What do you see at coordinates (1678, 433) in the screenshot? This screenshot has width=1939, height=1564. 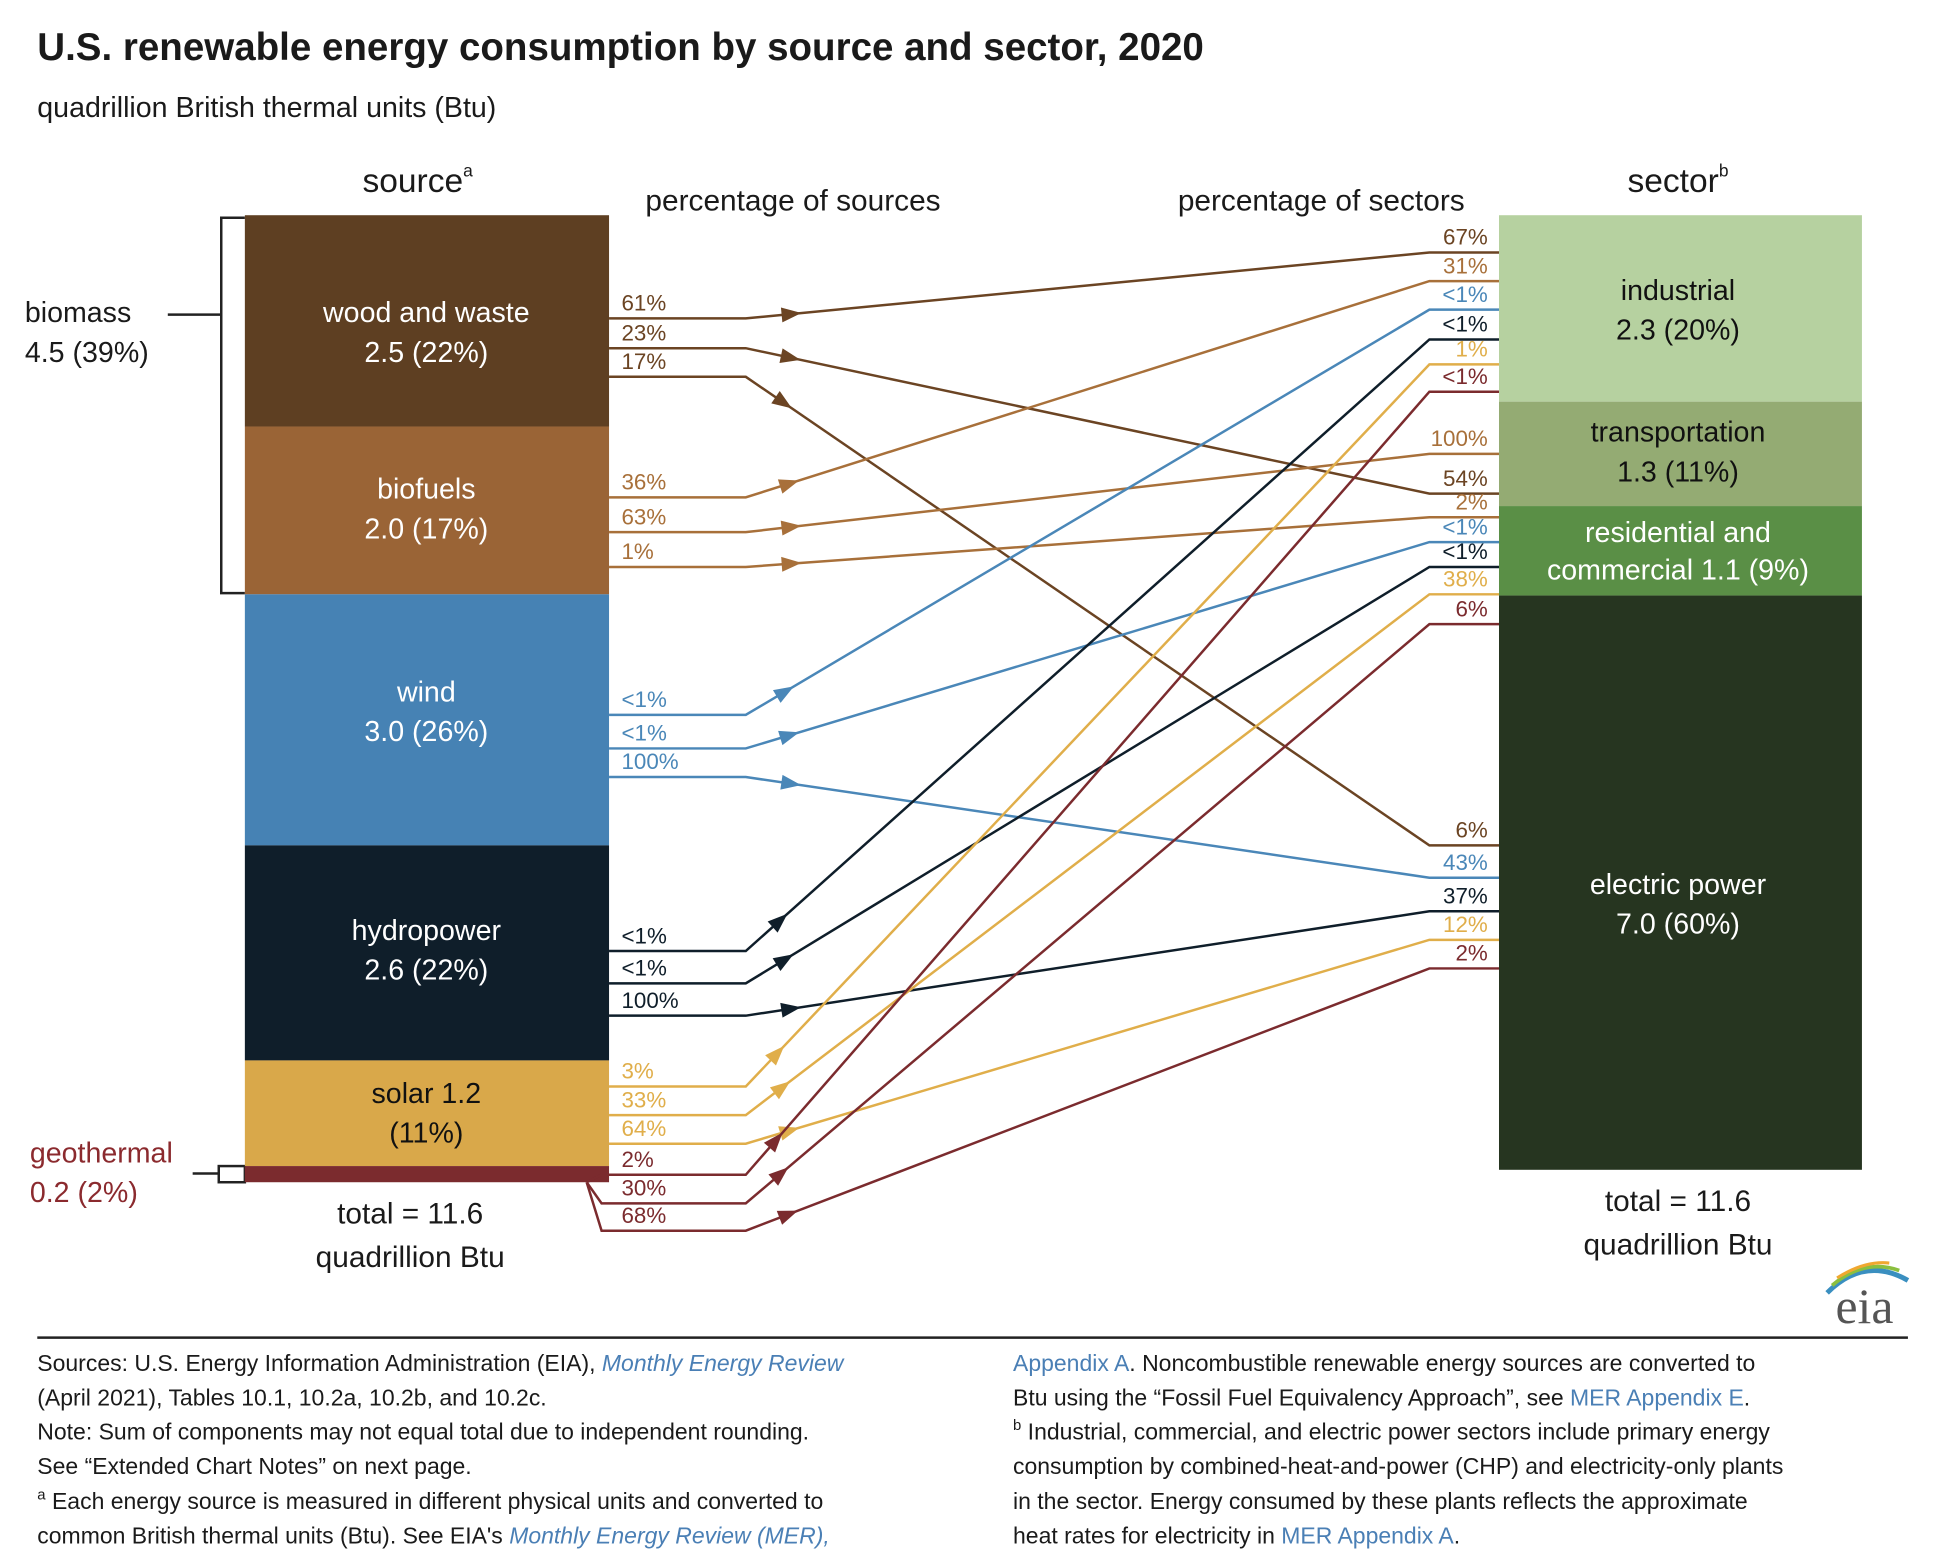 I see `sector-label: transportation` at bounding box center [1678, 433].